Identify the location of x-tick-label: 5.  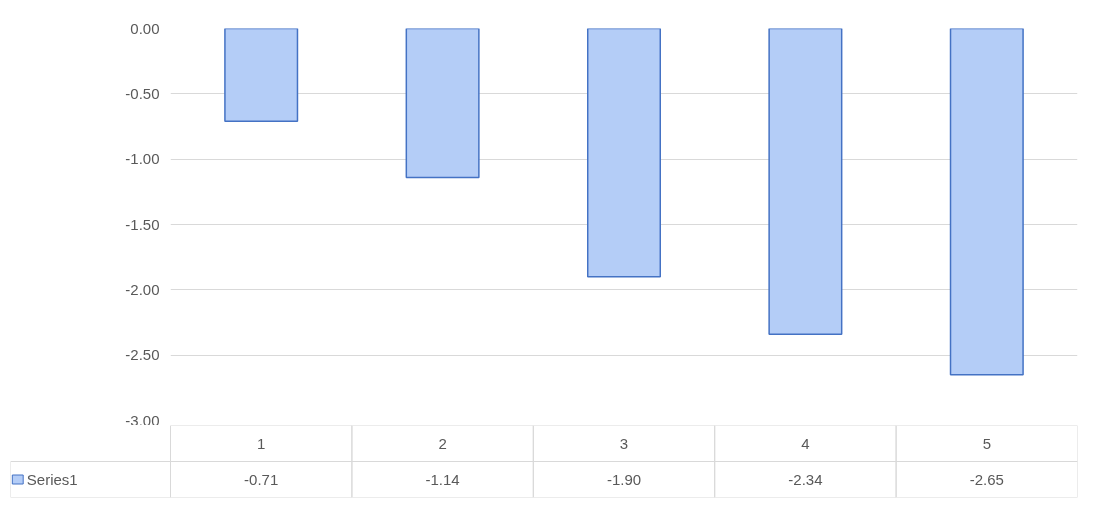
(986, 443).